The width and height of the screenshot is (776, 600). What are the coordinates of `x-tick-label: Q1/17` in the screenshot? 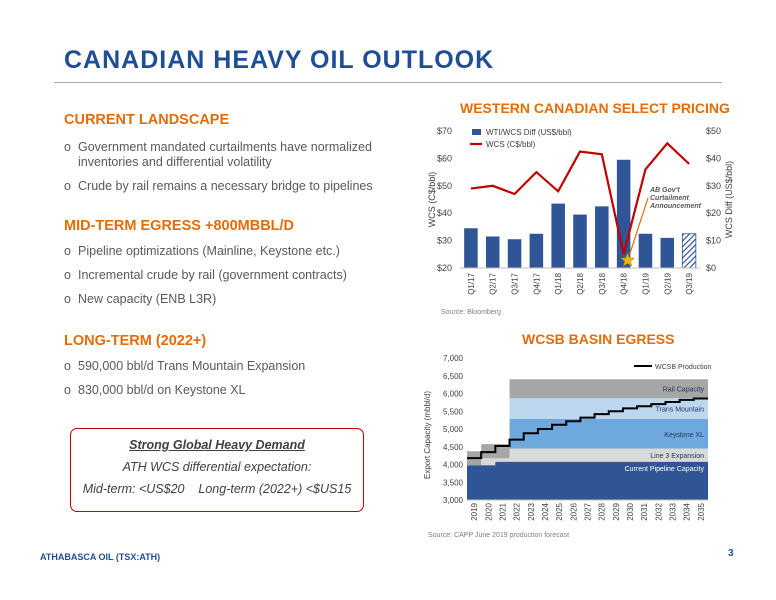 It's located at (471, 283).